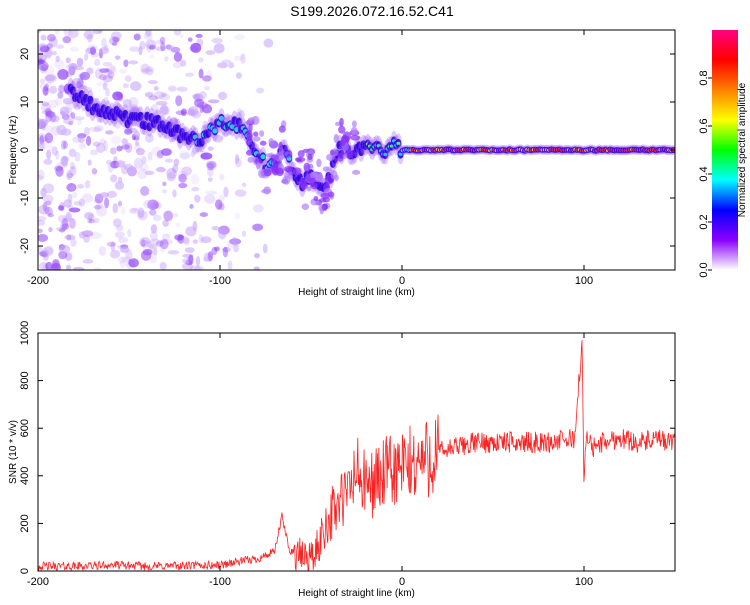 This screenshot has height=605, width=750. I want to click on heatmap-xtick-label: 0, so click(402, 281).